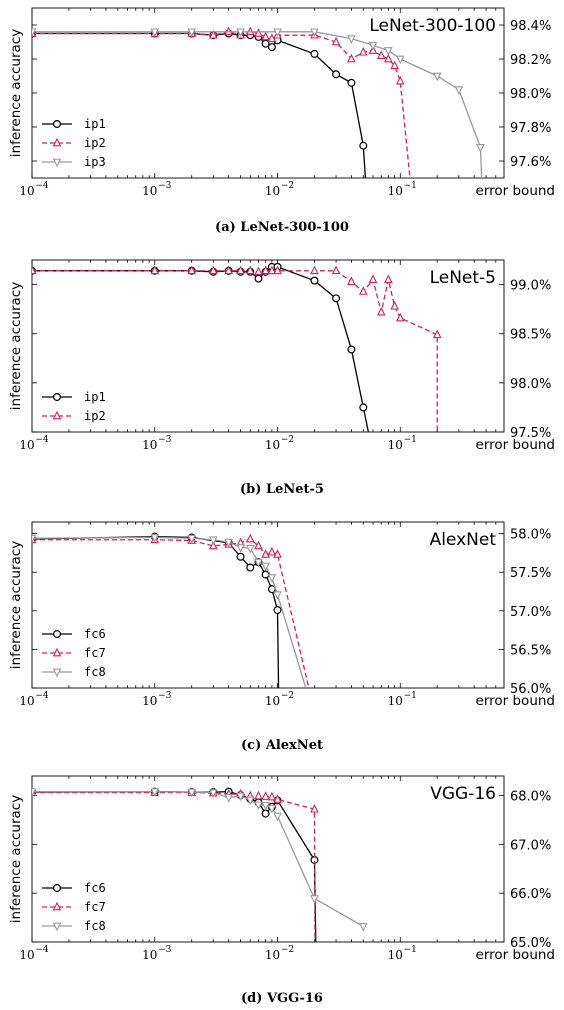 Image resolution: width=564 pixels, height=1010 pixels. What do you see at coordinates (201, 349) in the screenshot?
I see `series-line-ip1` at bounding box center [201, 349].